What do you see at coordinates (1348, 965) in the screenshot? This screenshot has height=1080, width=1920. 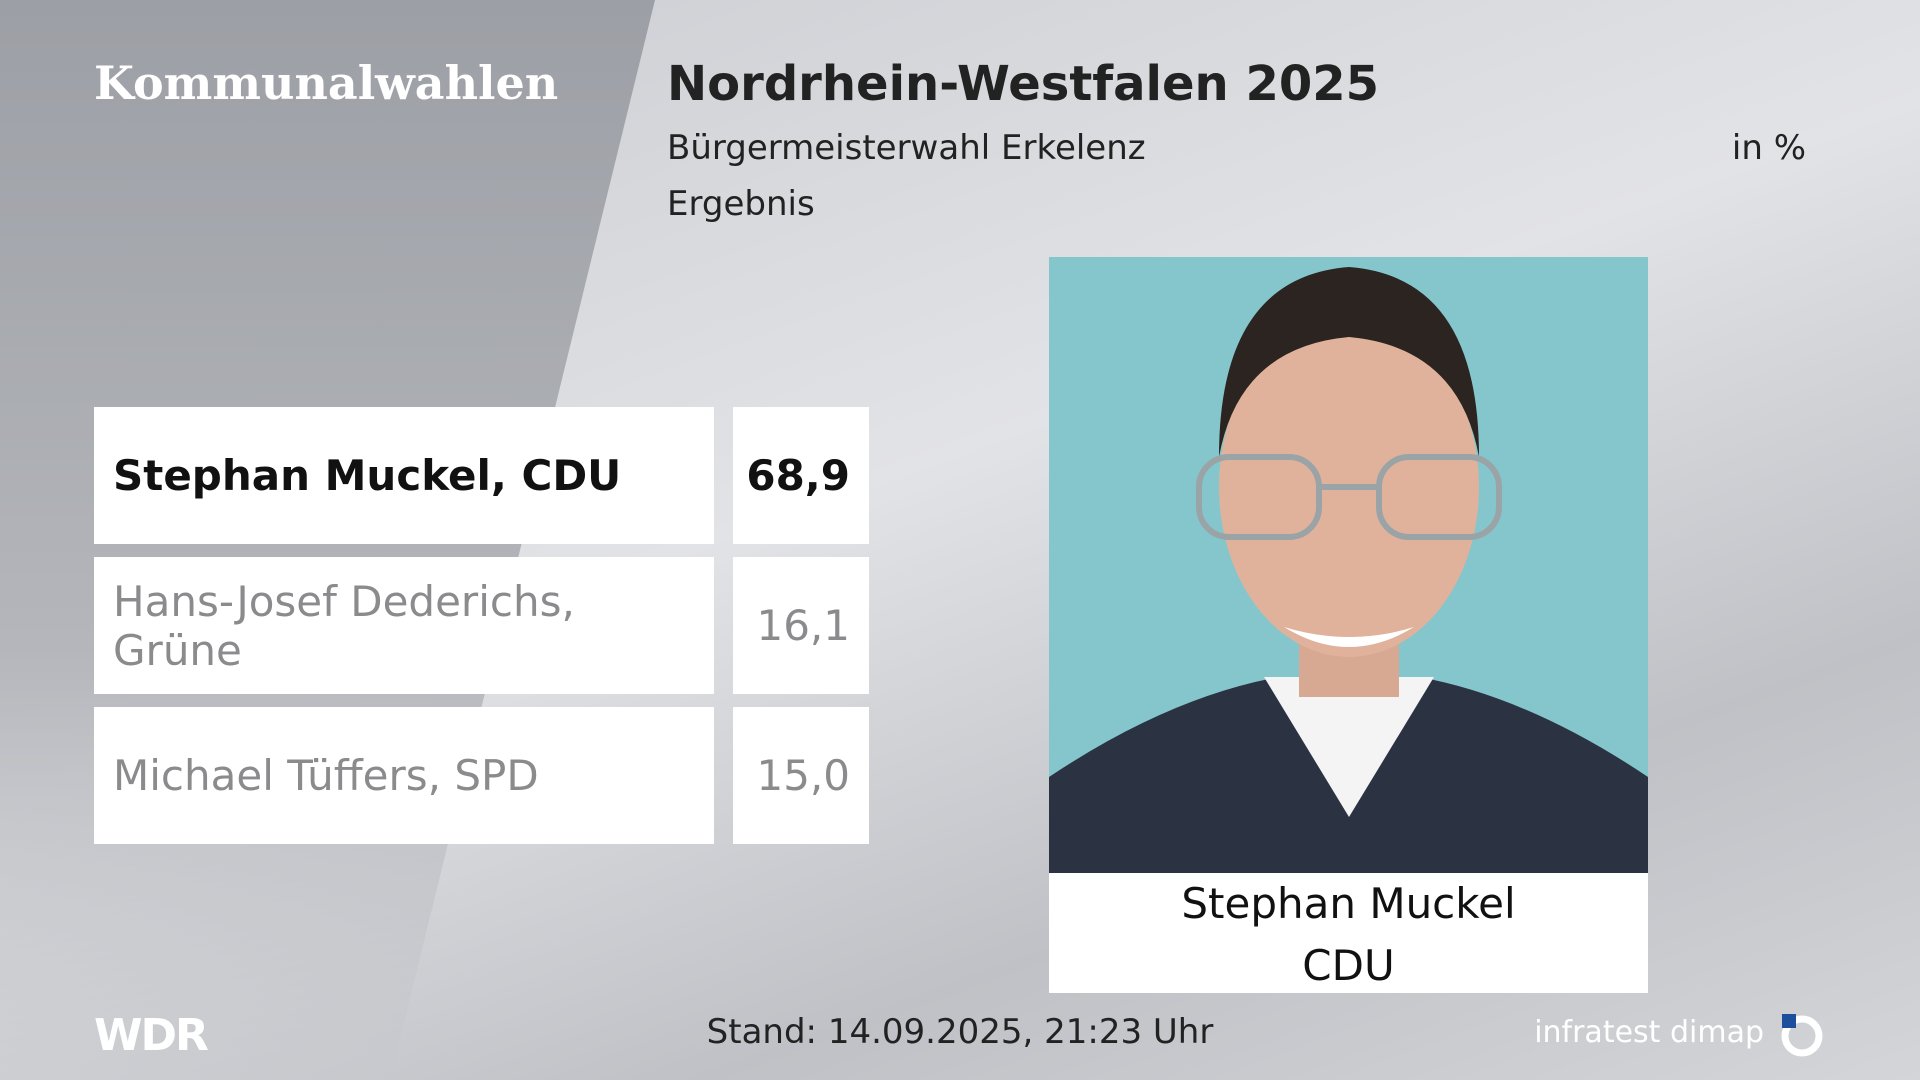 I see `caption-party: CDU` at bounding box center [1348, 965].